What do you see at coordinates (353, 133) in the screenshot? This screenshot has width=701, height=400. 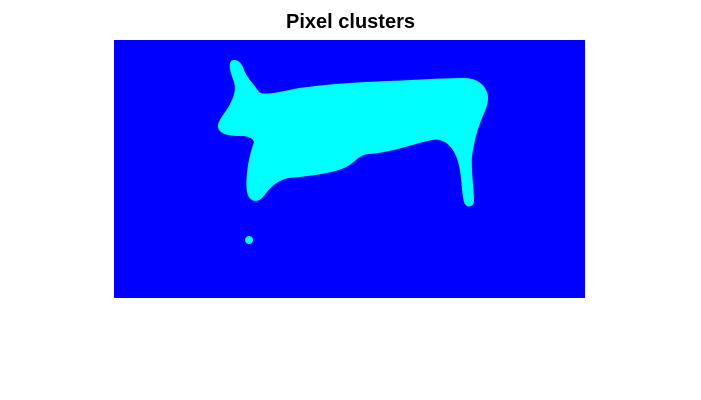 I see `foreground-cluster-region` at bounding box center [353, 133].